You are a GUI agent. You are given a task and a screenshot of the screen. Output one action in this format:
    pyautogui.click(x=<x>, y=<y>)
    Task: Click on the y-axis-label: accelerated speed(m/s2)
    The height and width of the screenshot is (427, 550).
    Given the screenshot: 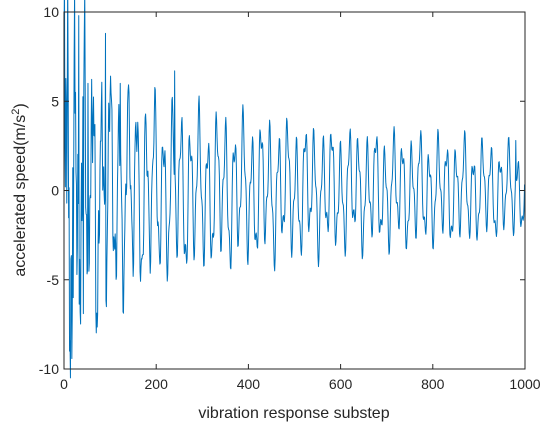 What is the action you would take?
    pyautogui.click(x=19, y=189)
    